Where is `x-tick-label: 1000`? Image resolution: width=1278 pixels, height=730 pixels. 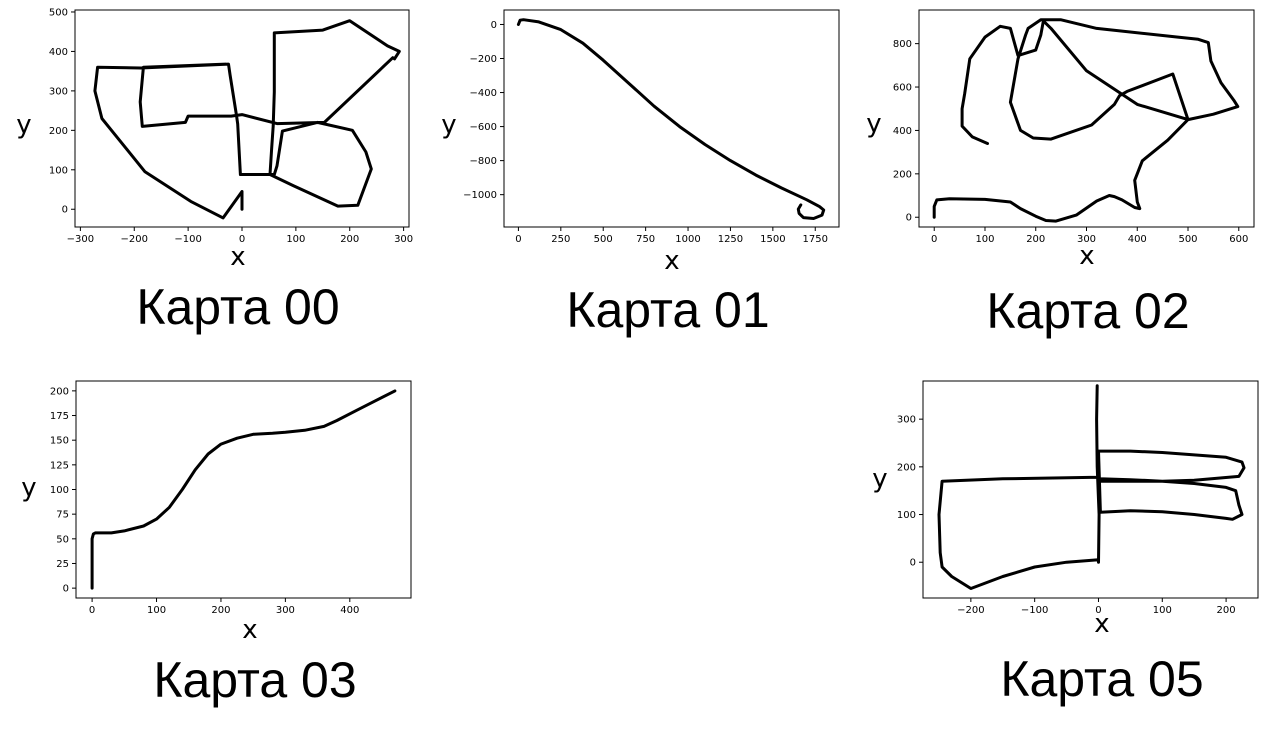 x-tick-label: 1000 is located at coordinates (687, 239).